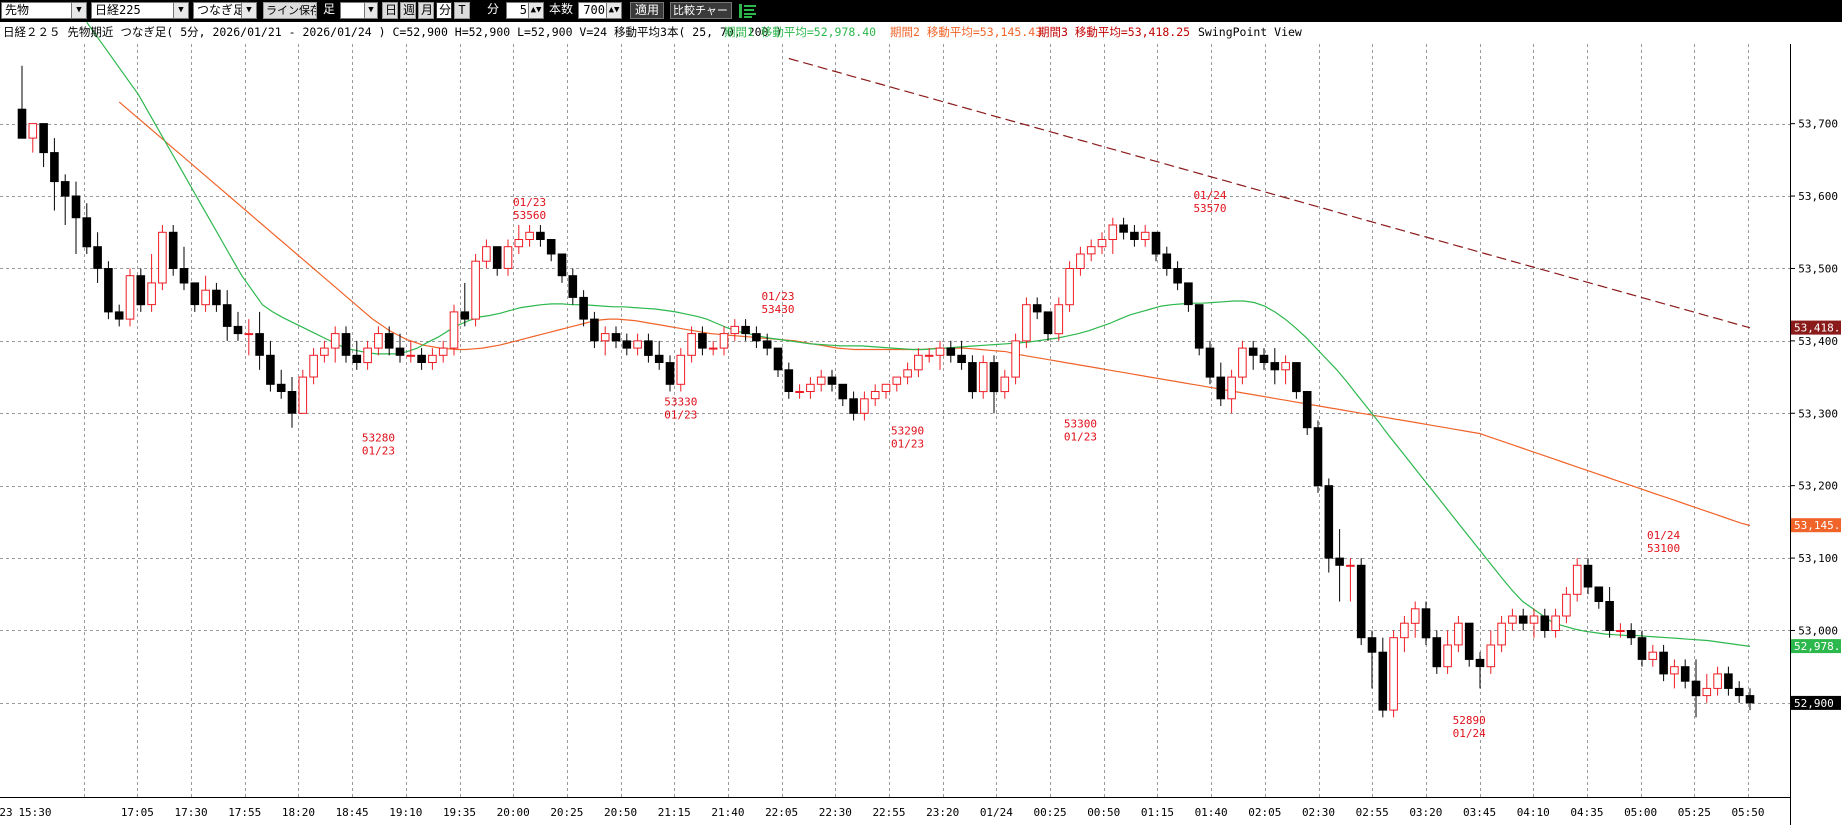  Describe the element at coordinates (674, 812) in the screenshot. I see `x-tick-label: 21:15` at that location.